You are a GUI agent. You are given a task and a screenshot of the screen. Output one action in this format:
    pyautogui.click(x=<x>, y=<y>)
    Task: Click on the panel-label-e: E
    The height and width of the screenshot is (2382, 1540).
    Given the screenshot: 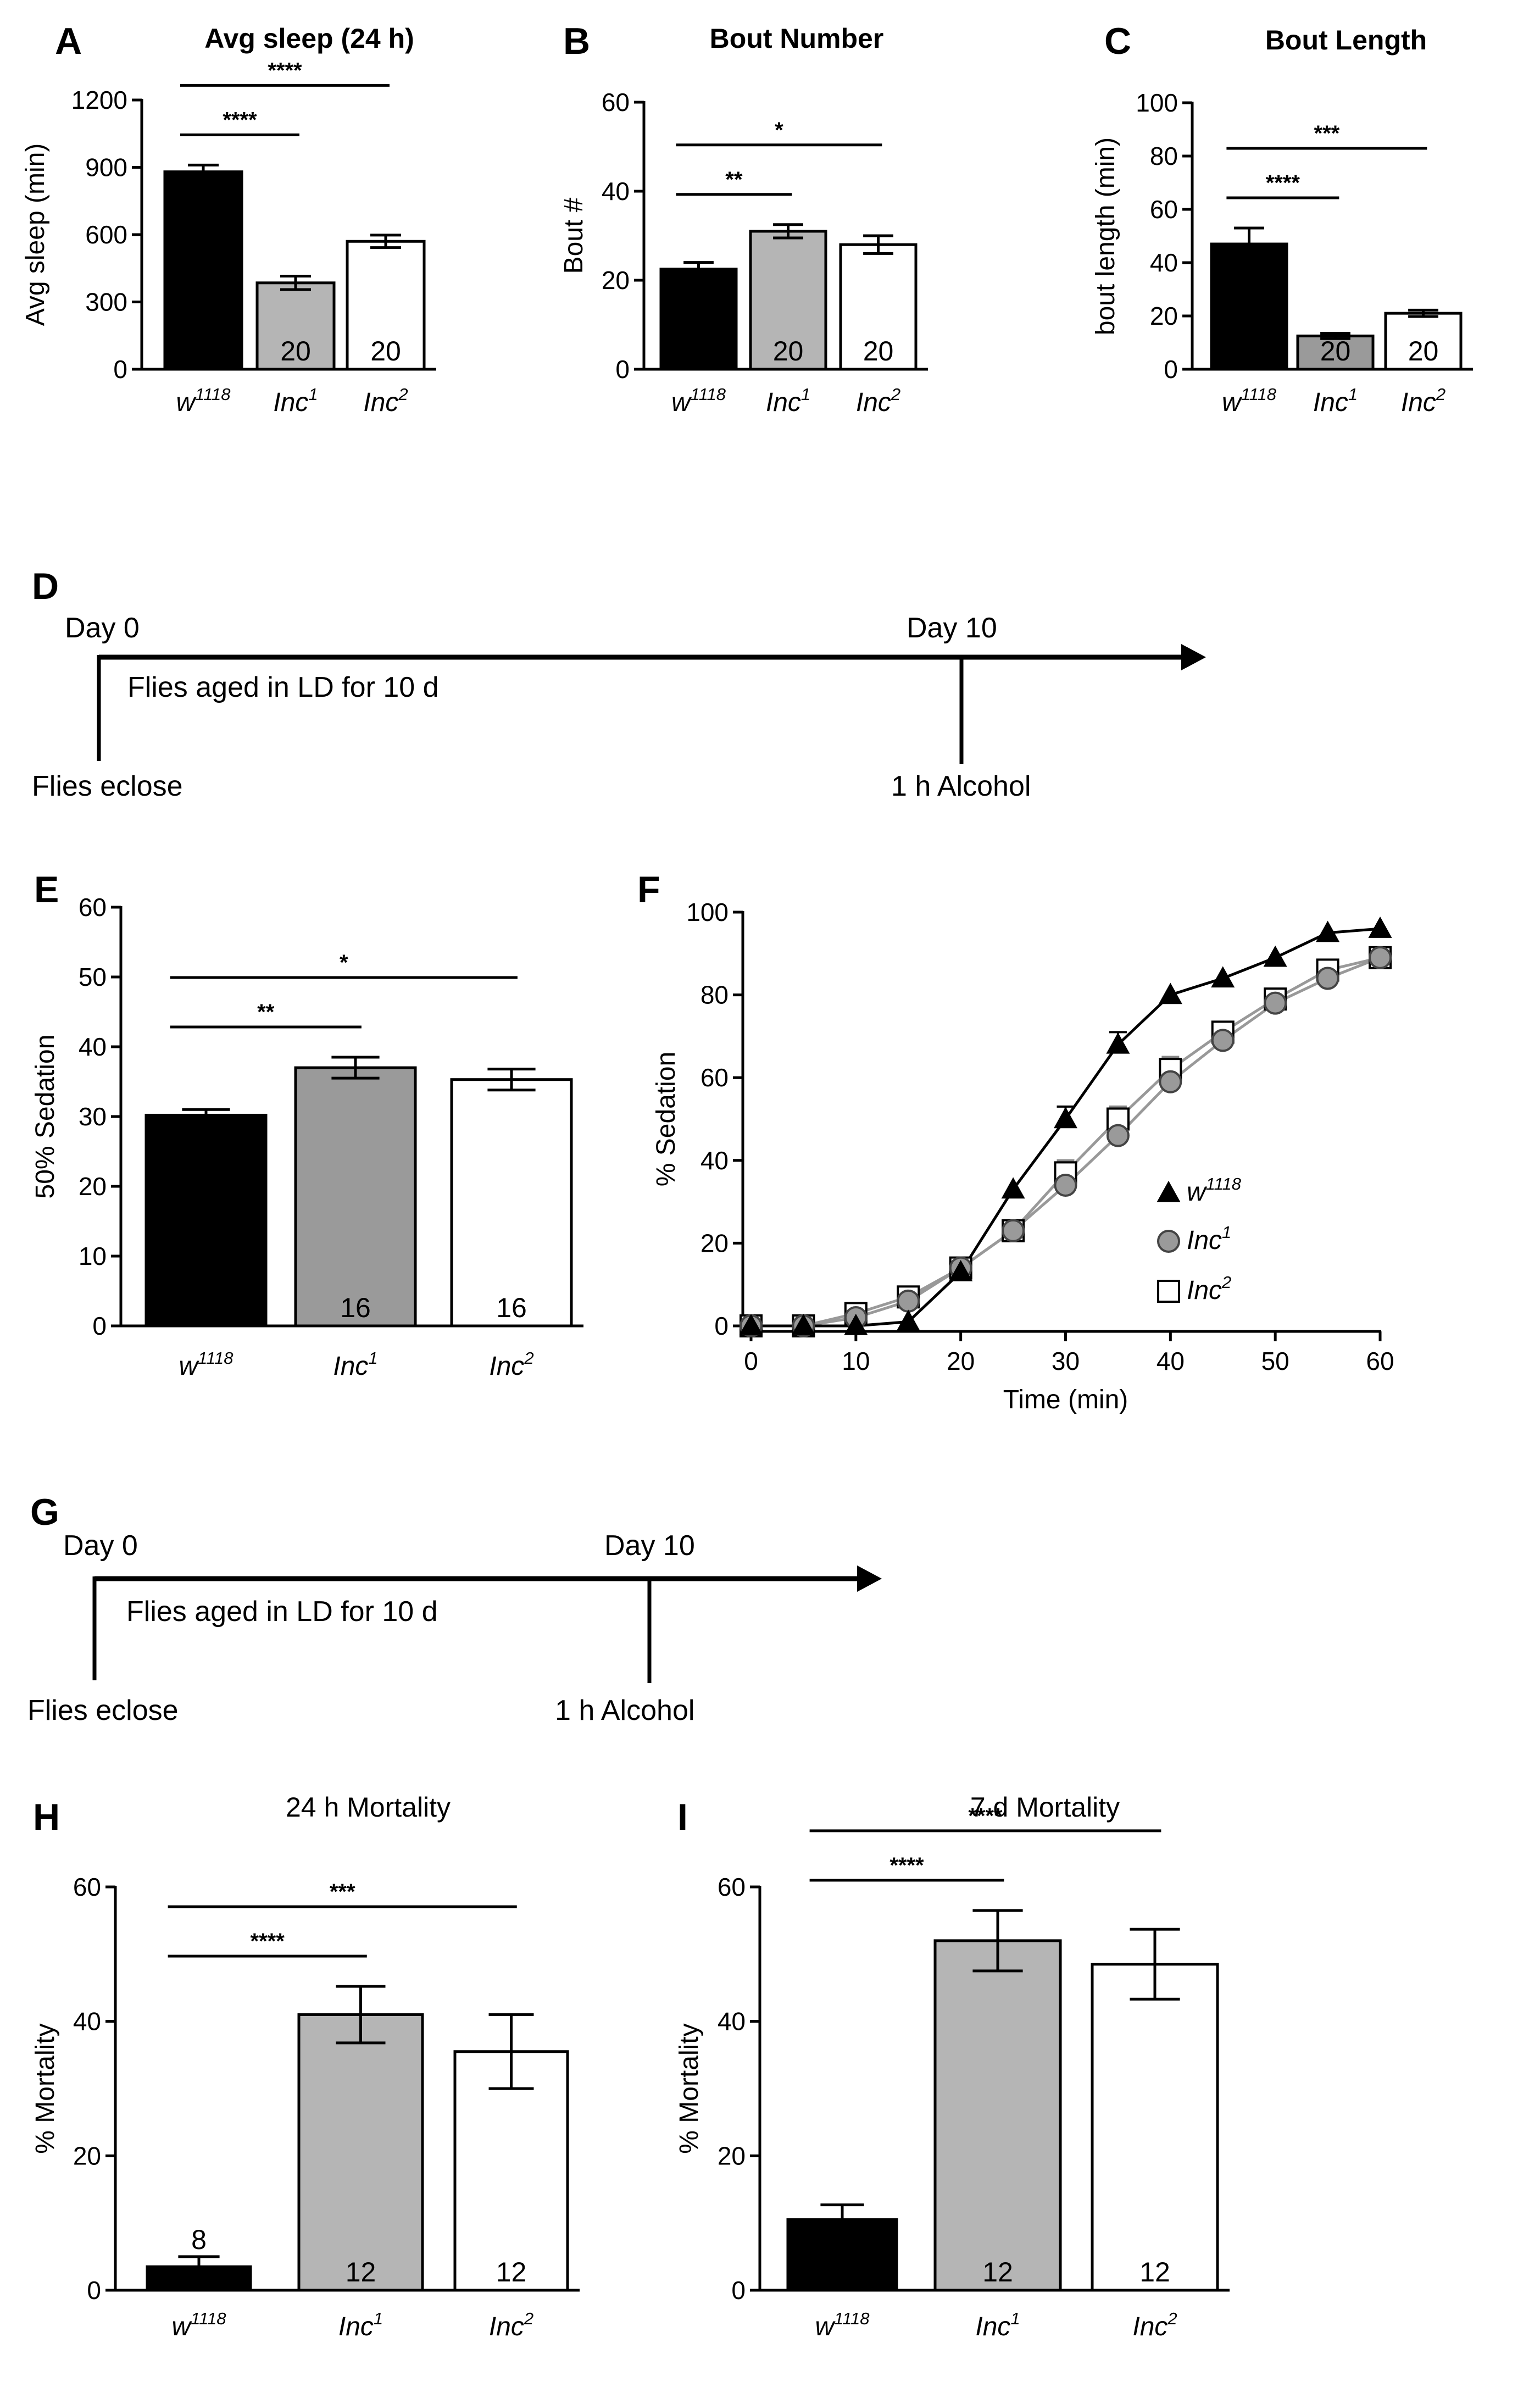 What is the action you would take?
    pyautogui.click(x=47, y=889)
    